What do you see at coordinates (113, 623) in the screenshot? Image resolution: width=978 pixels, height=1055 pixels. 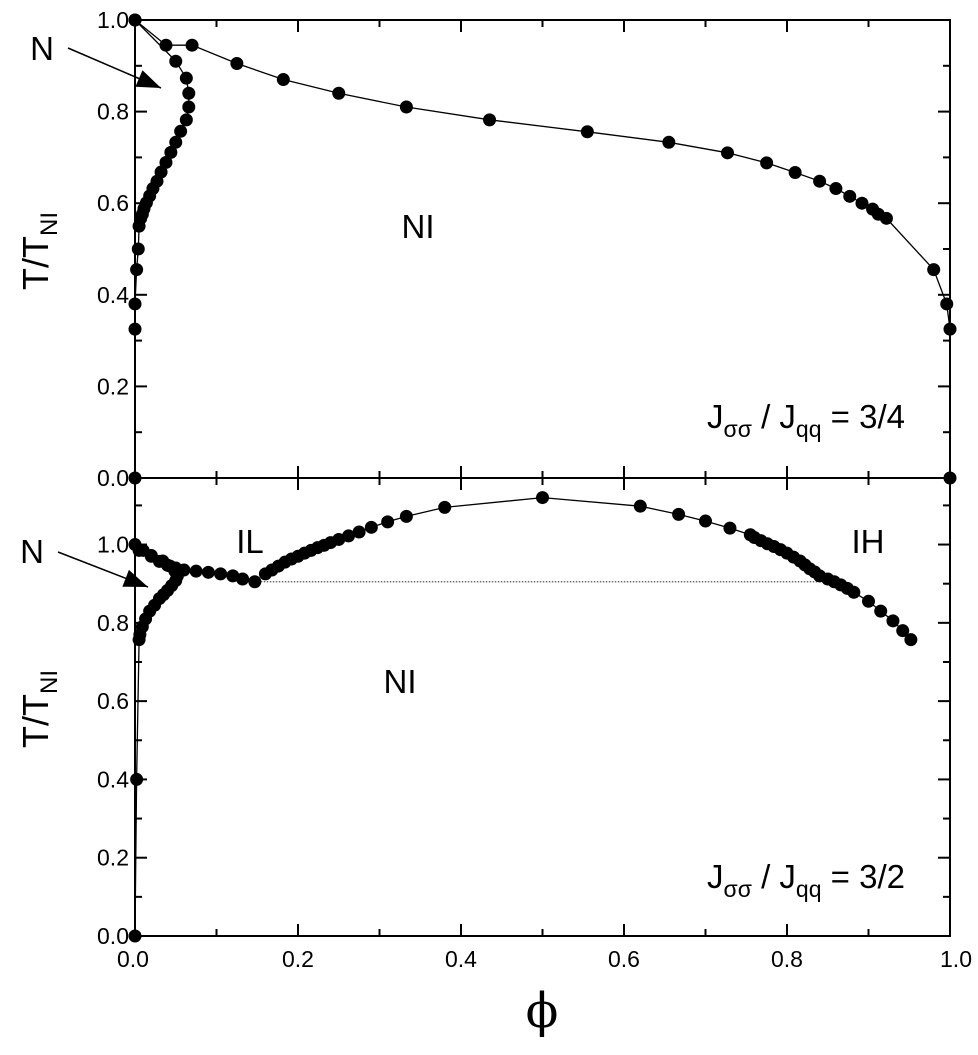 I see `bottom-y-tick-label: 0.8` at bounding box center [113, 623].